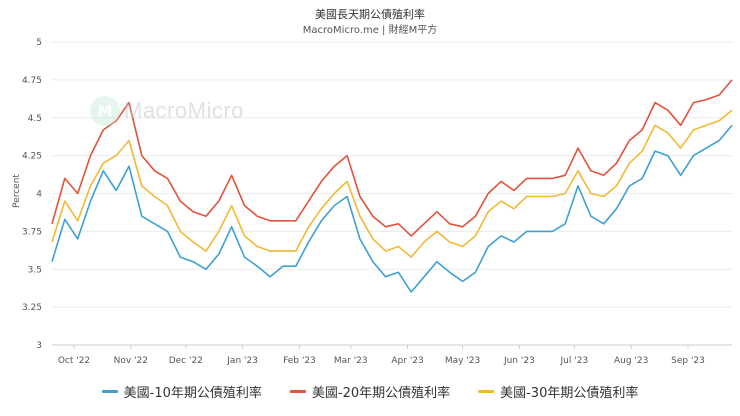 The width and height of the screenshot is (740, 416). Describe the element at coordinates (39, 43) in the screenshot. I see `y-tick-label: 5` at that location.